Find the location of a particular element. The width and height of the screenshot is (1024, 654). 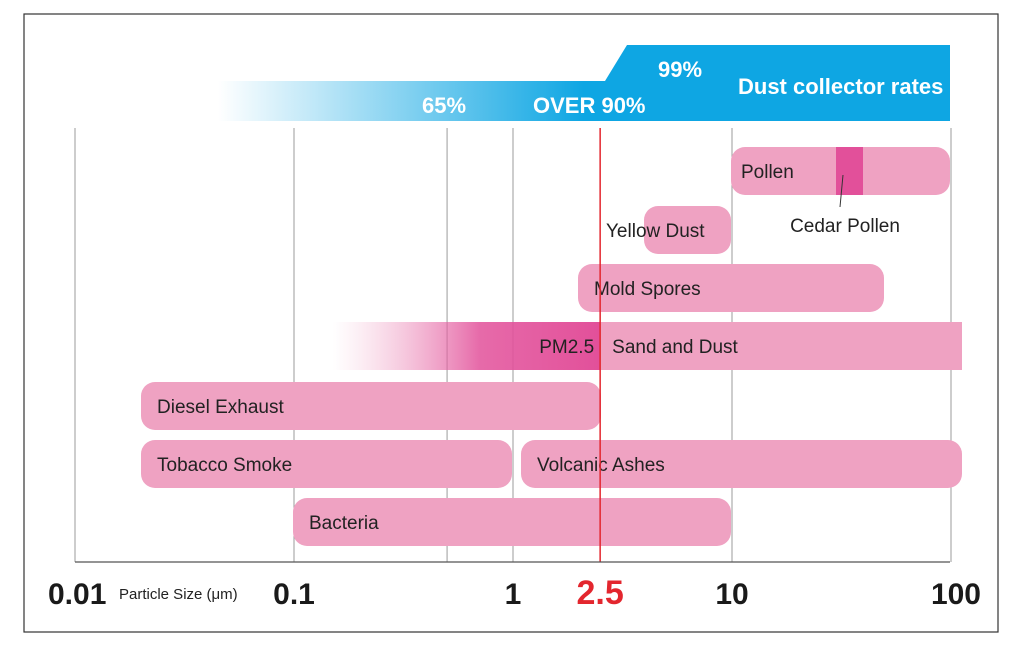

collector-rate-65: 65% is located at coordinates (444, 105).